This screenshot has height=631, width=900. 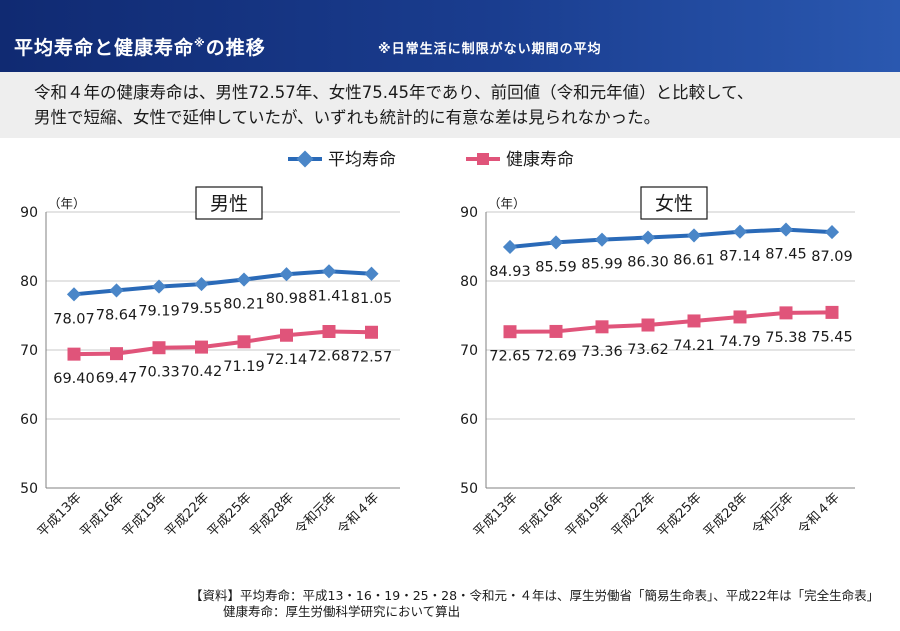 I want to click on page-subtitle: ※日常生活に制限がない期間の平均, so click(x=490, y=49).